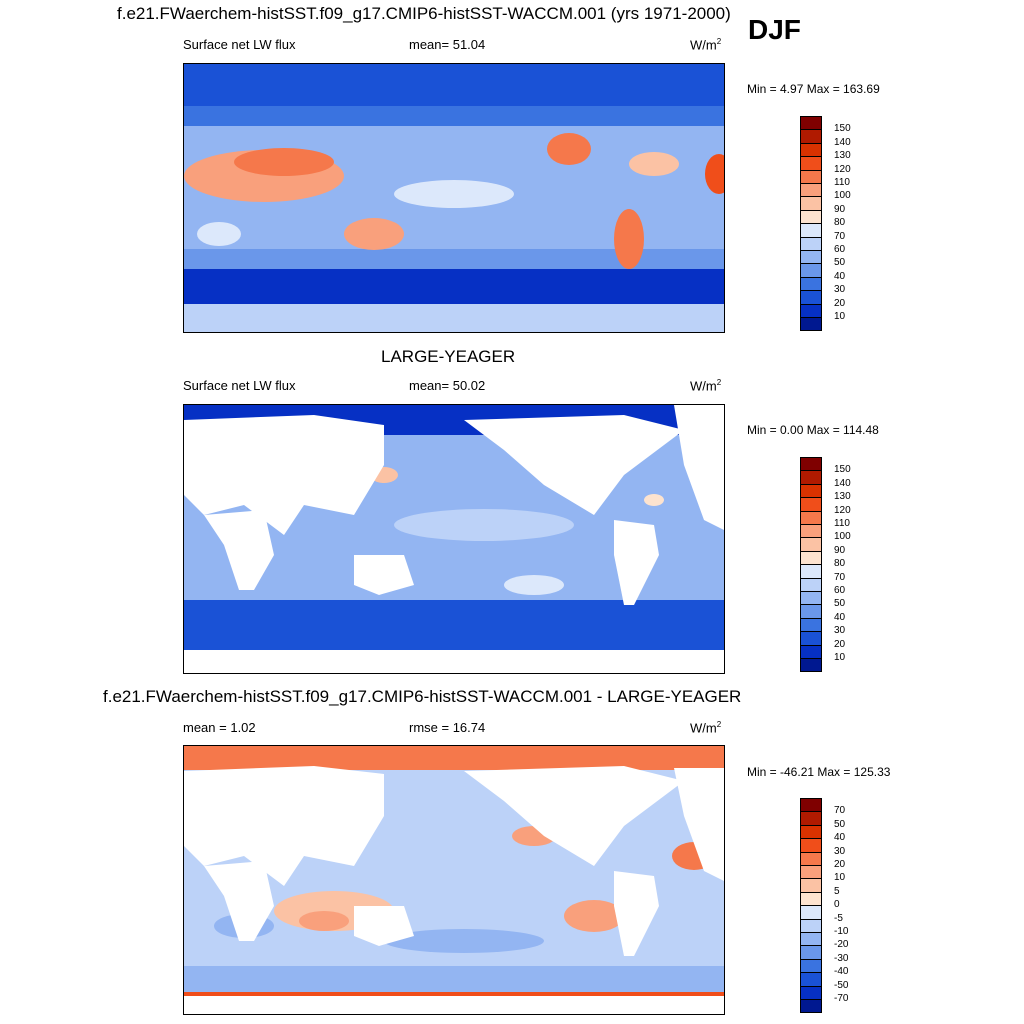  What do you see at coordinates (840, 657) in the screenshot?
I see `colorbar-tick-label: 10` at bounding box center [840, 657].